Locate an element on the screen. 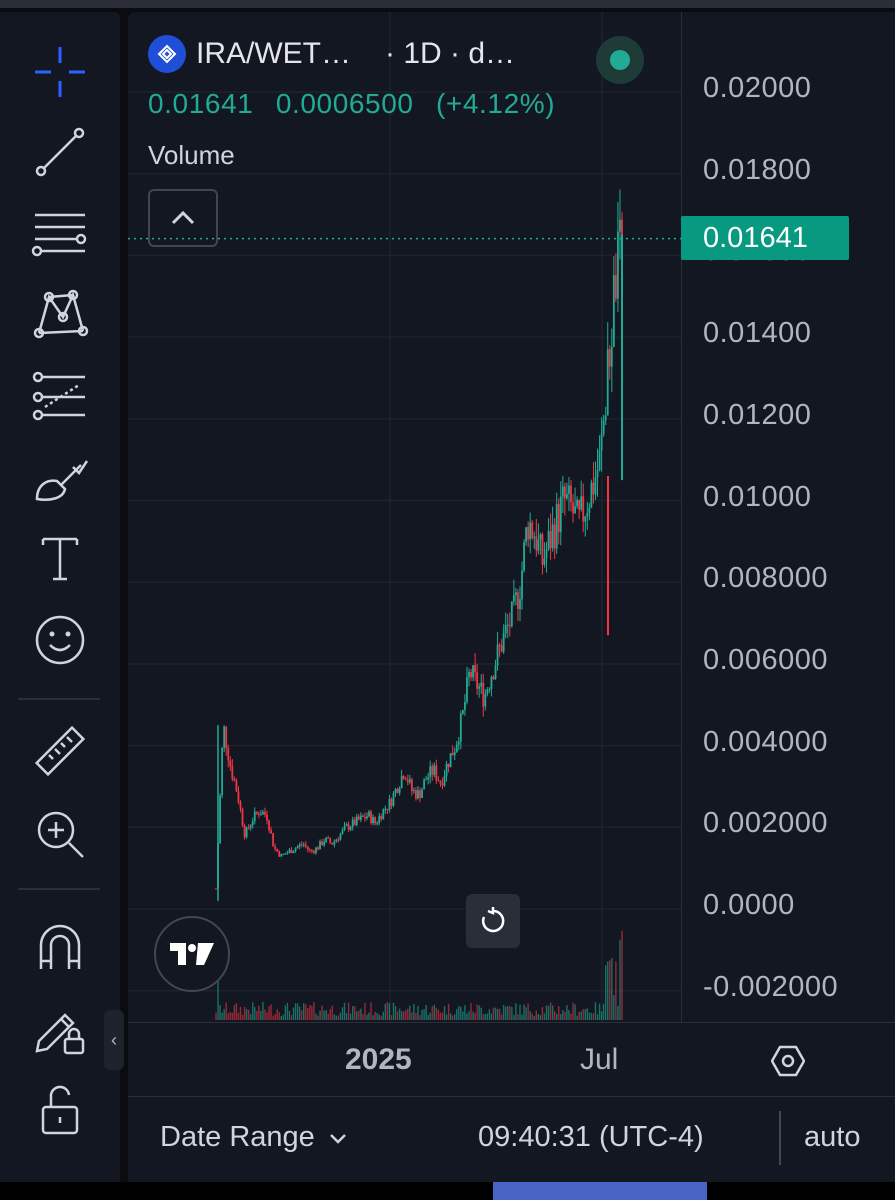 The image size is (895, 1200). token-logo-icon is located at coordinates (167, 54).